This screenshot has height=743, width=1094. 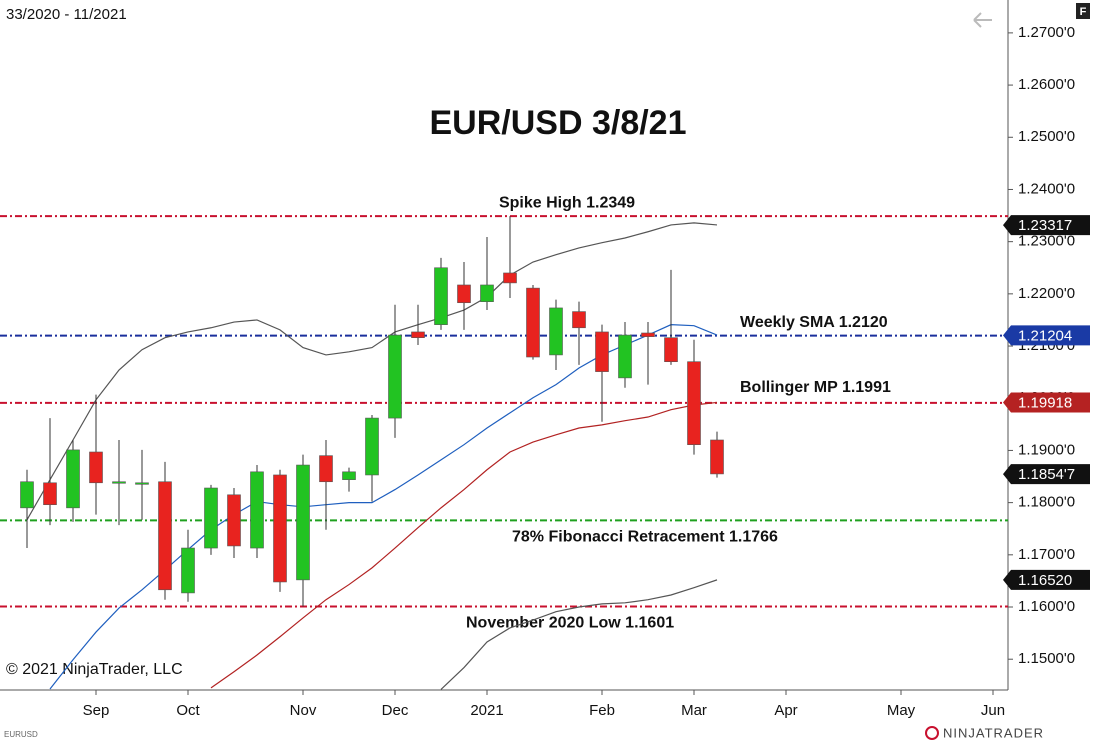 I want to click on y-tick-label: 1.2600'0, so click(x=1046, y=84).